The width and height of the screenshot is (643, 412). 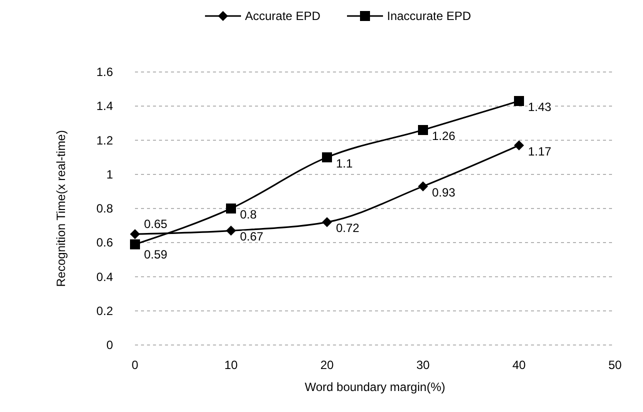 What do you see at coordinates (423, 365) in the screenshot?
I see `x-tick-label: 30` at bounding box center [423, 365].